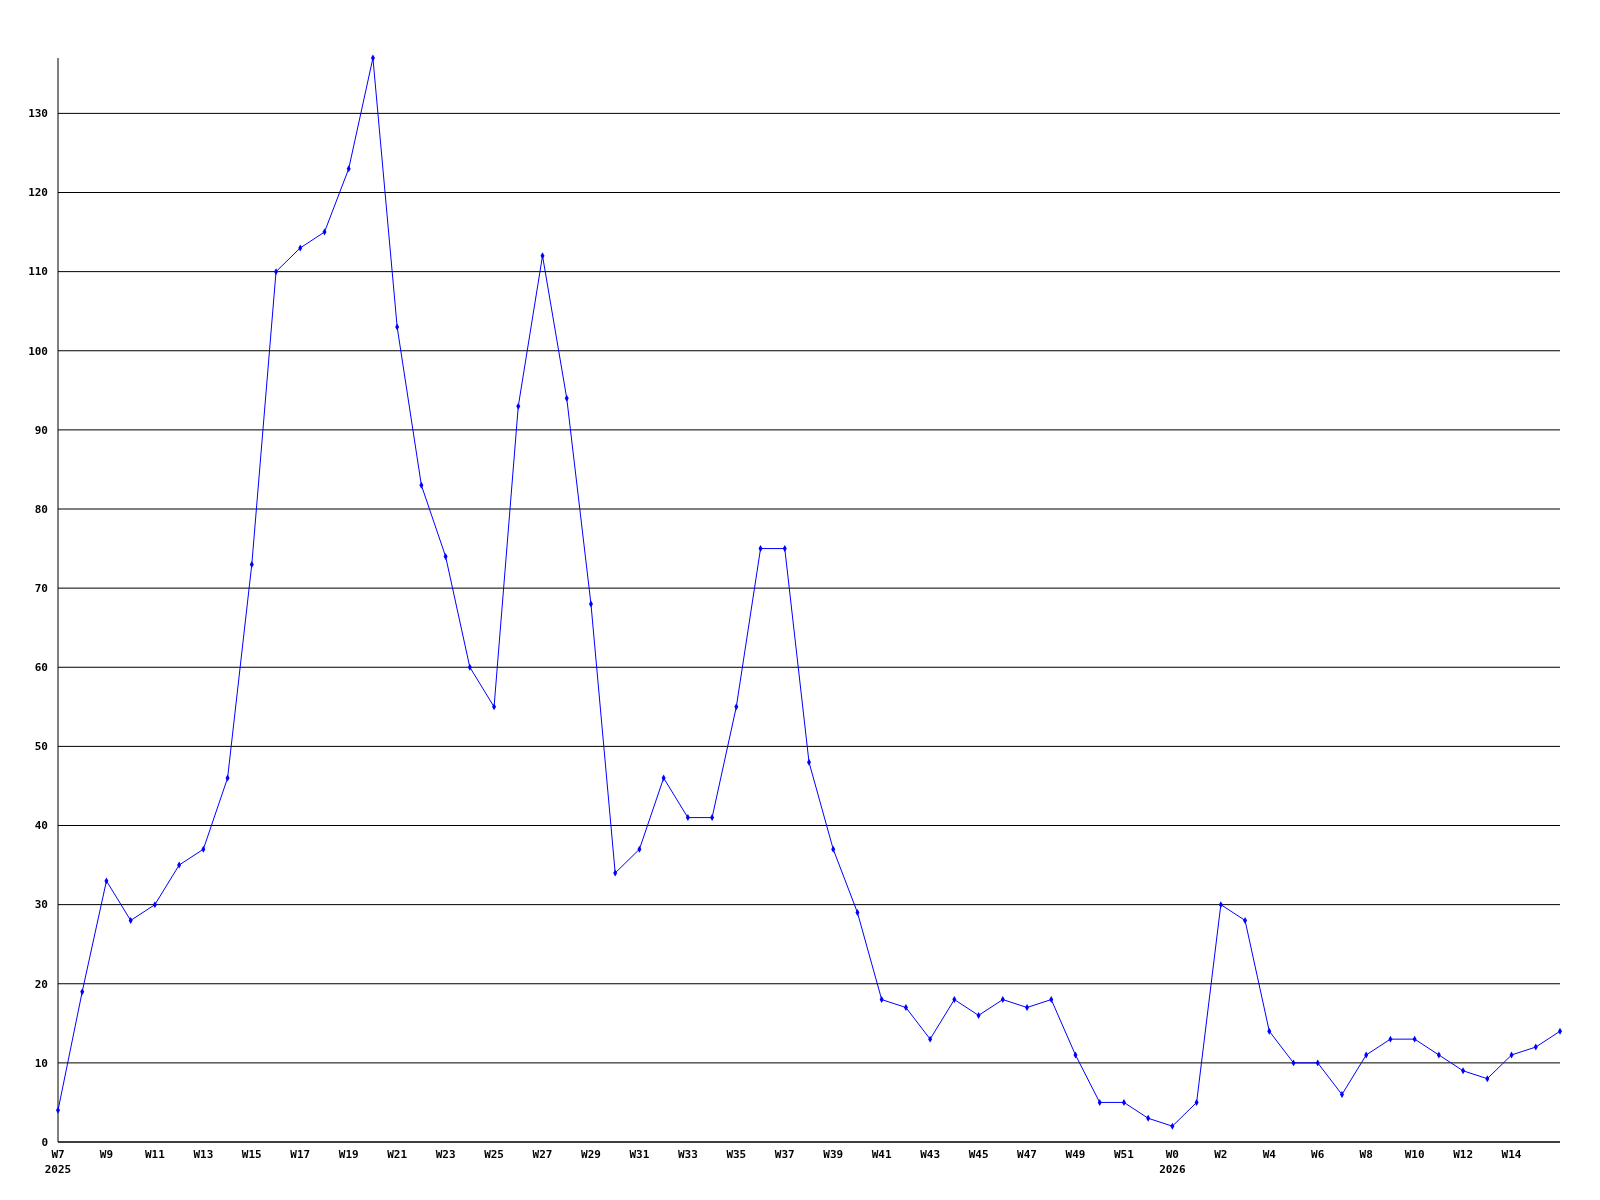 The height and width of the screenshot is (1200, 1600). What do you see at coordinates (1075, 1154) in the screenshot?
I see `x-tick-label: W49` at bounding box center [1075, 1154].